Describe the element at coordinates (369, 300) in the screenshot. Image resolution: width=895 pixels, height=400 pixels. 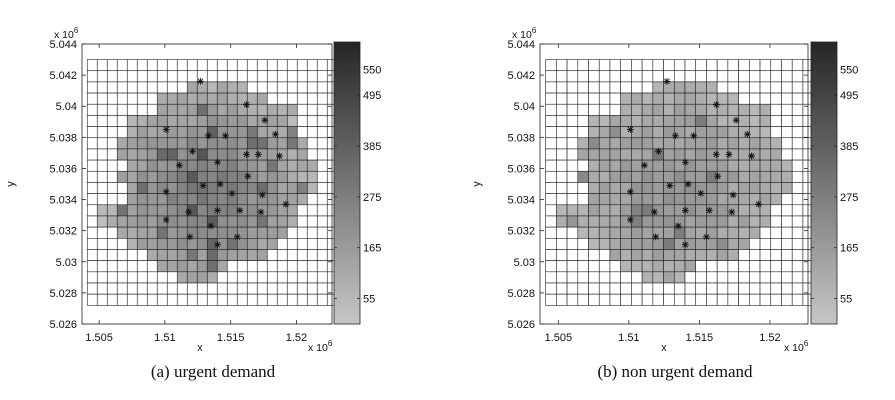
I see `colorbar-tick-label: 55` at that location.